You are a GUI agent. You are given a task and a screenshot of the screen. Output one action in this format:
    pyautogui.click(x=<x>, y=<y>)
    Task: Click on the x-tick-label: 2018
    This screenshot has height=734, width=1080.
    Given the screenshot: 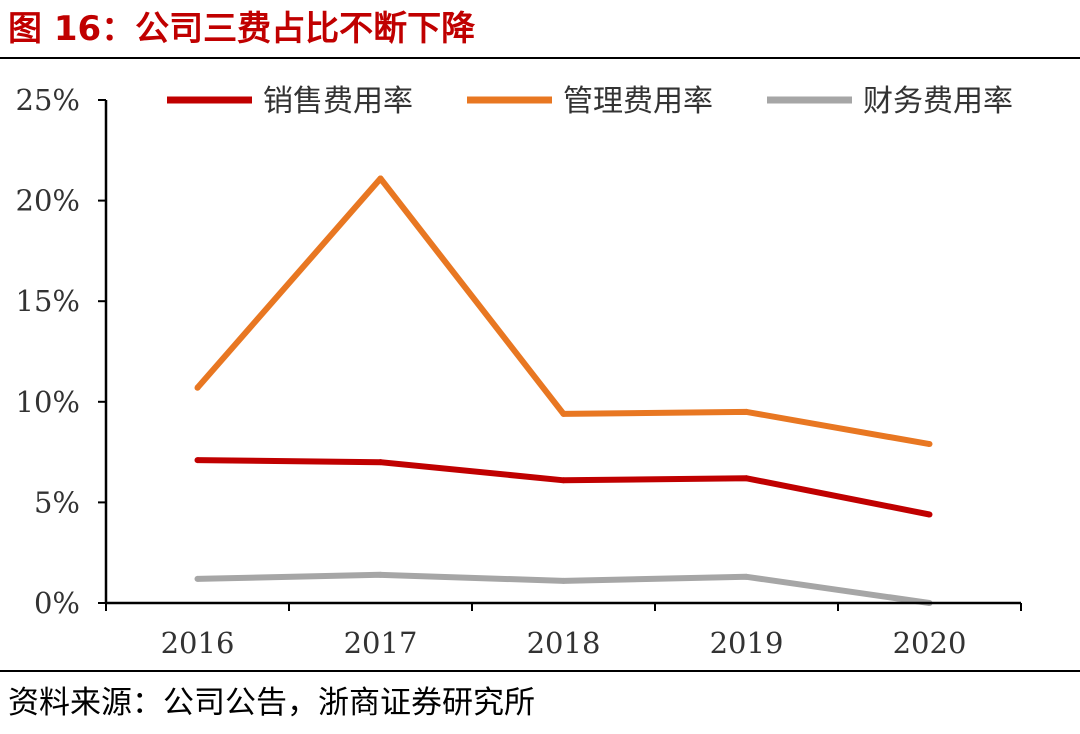 What is the action you would take?
    pyautogui.click(x=564, y=643)
    